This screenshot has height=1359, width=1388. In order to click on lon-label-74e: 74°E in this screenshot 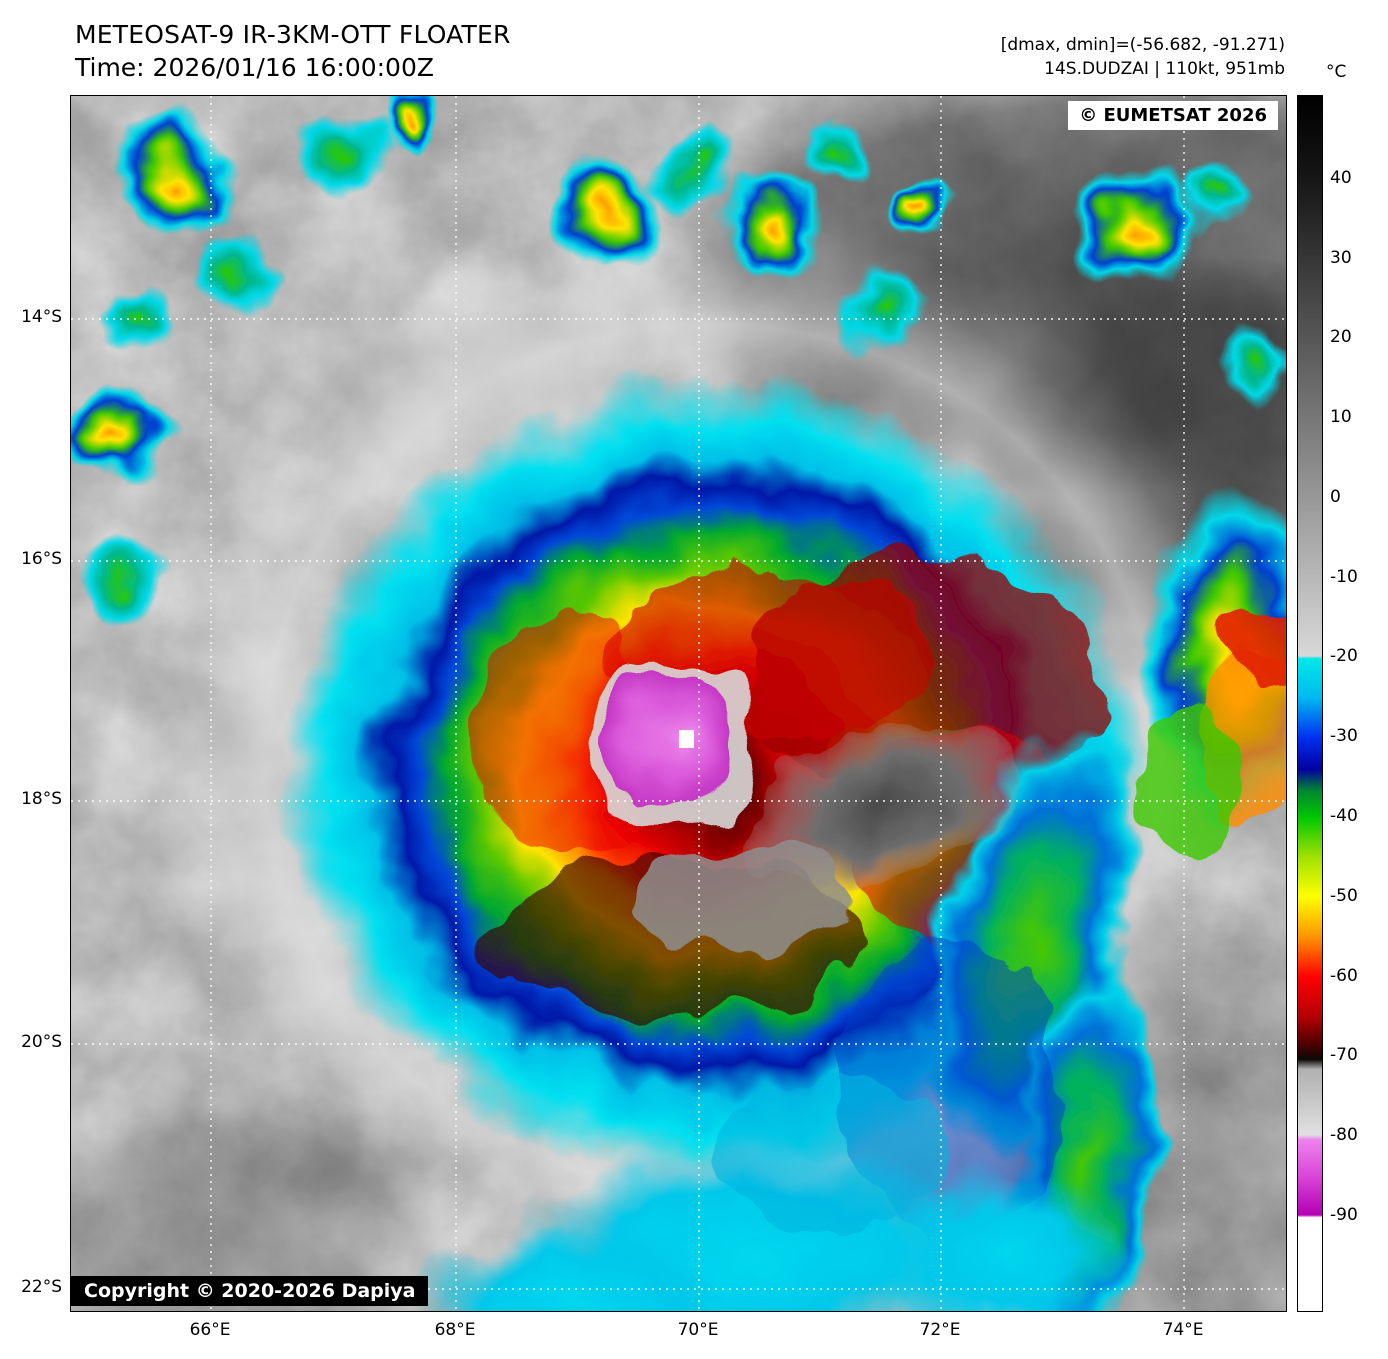, I will do `click(1183, 1330)`.